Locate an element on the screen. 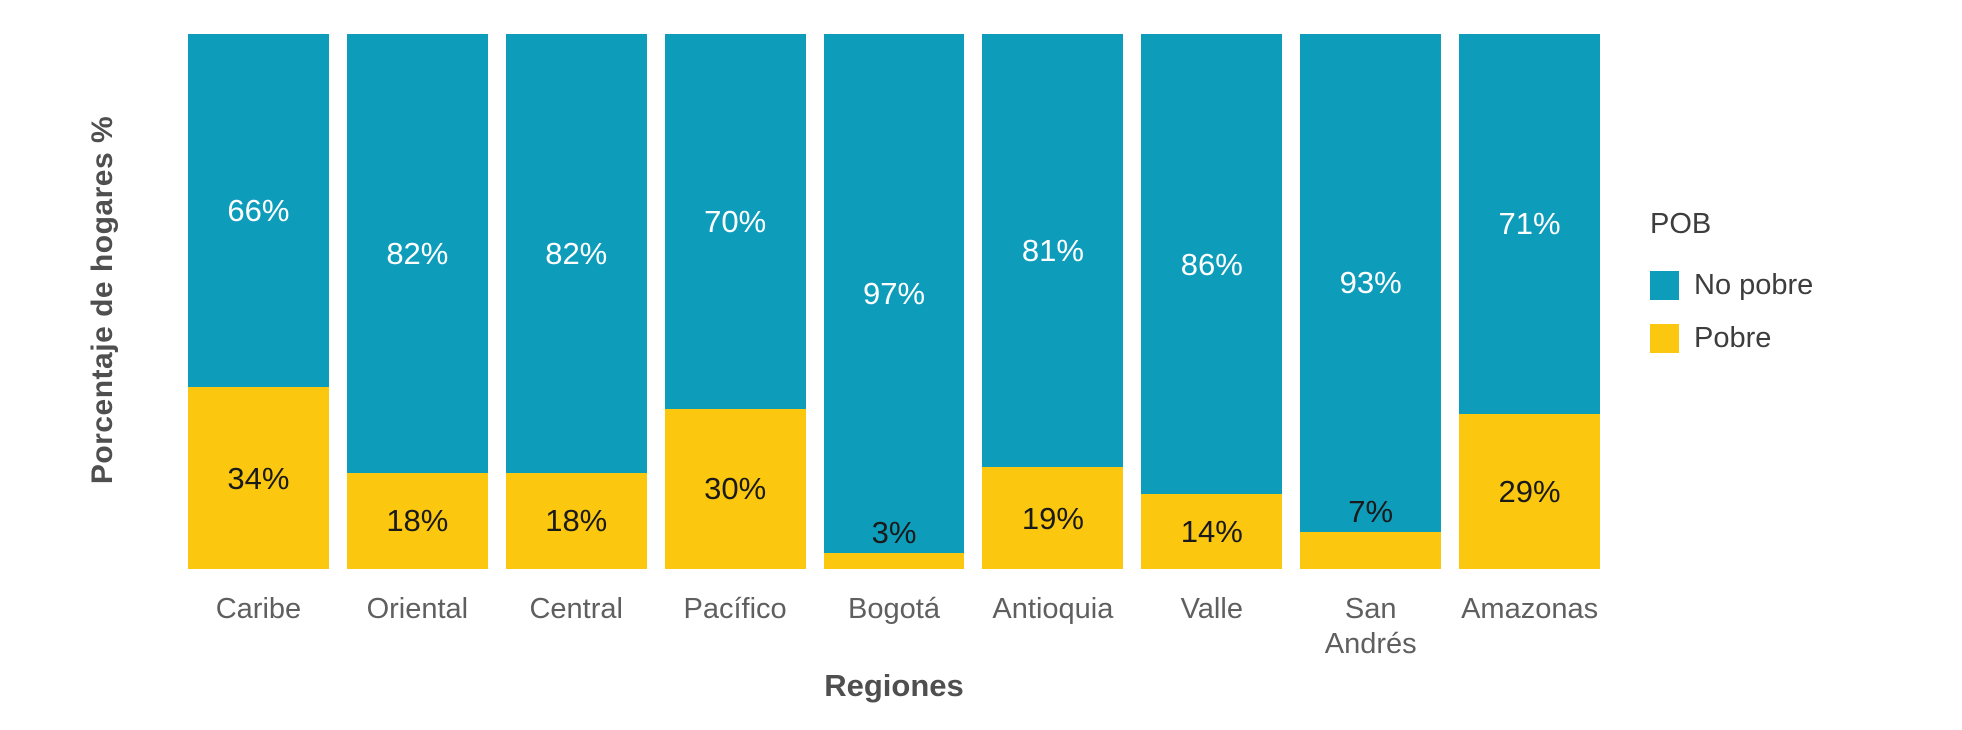  value-label-pobre-bogota: 3% is located at coordinates (894, 532).